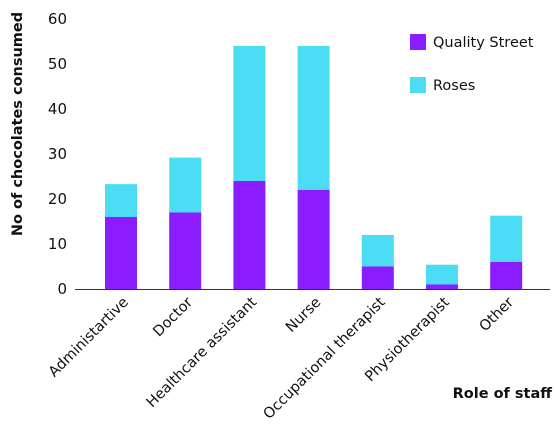 Image resolution: width=556 pixels, height=435 pixels. I want to click on x-category-label: Administartive, so click(89, 337).